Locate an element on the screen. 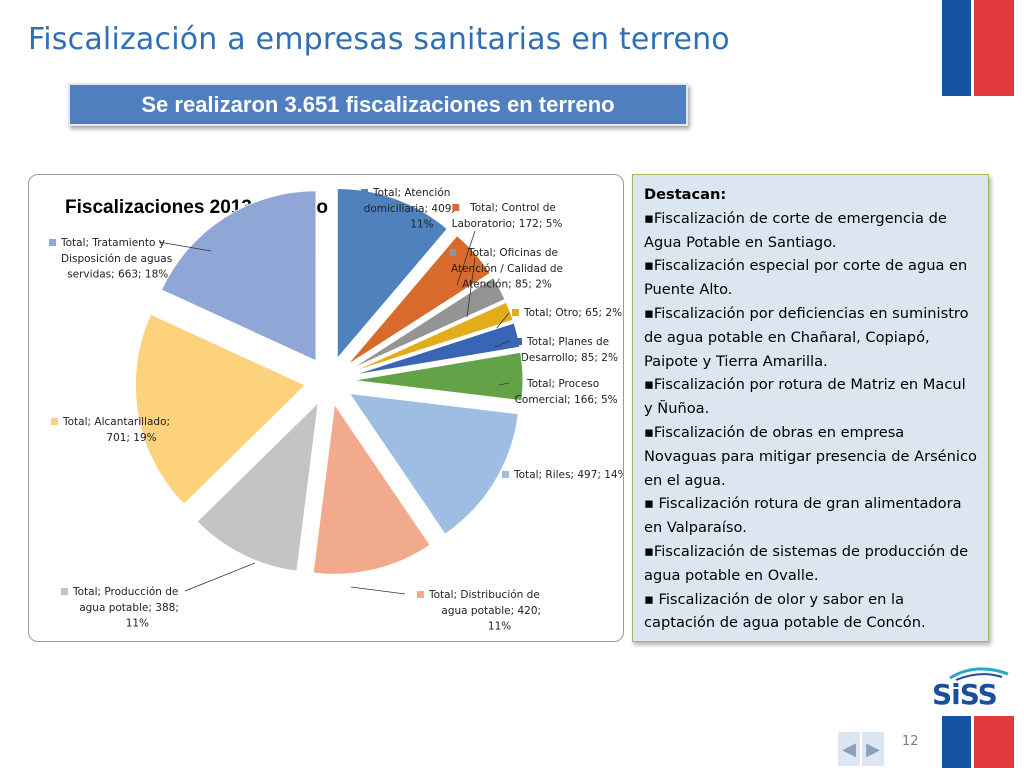 This screenshot has width=1024, height=768. data-label: Total; Alcantarillado; is located at coordinates (116, 422).